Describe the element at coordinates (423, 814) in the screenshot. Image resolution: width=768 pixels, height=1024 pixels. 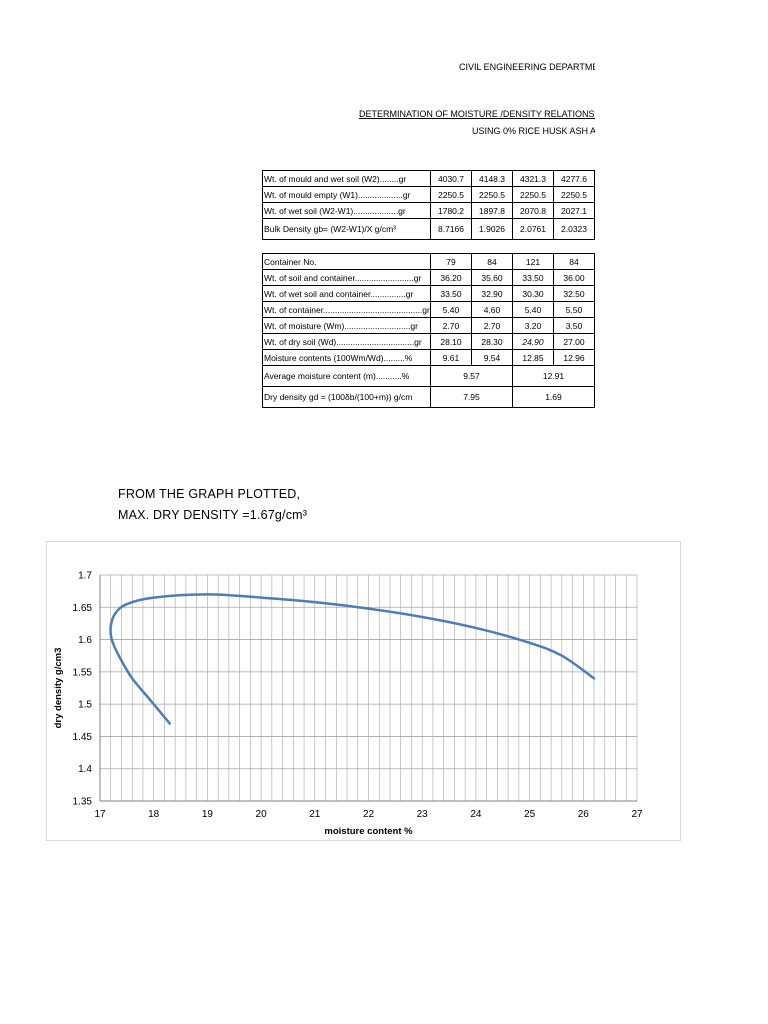
I see `x-tick-label: 23` at that location.